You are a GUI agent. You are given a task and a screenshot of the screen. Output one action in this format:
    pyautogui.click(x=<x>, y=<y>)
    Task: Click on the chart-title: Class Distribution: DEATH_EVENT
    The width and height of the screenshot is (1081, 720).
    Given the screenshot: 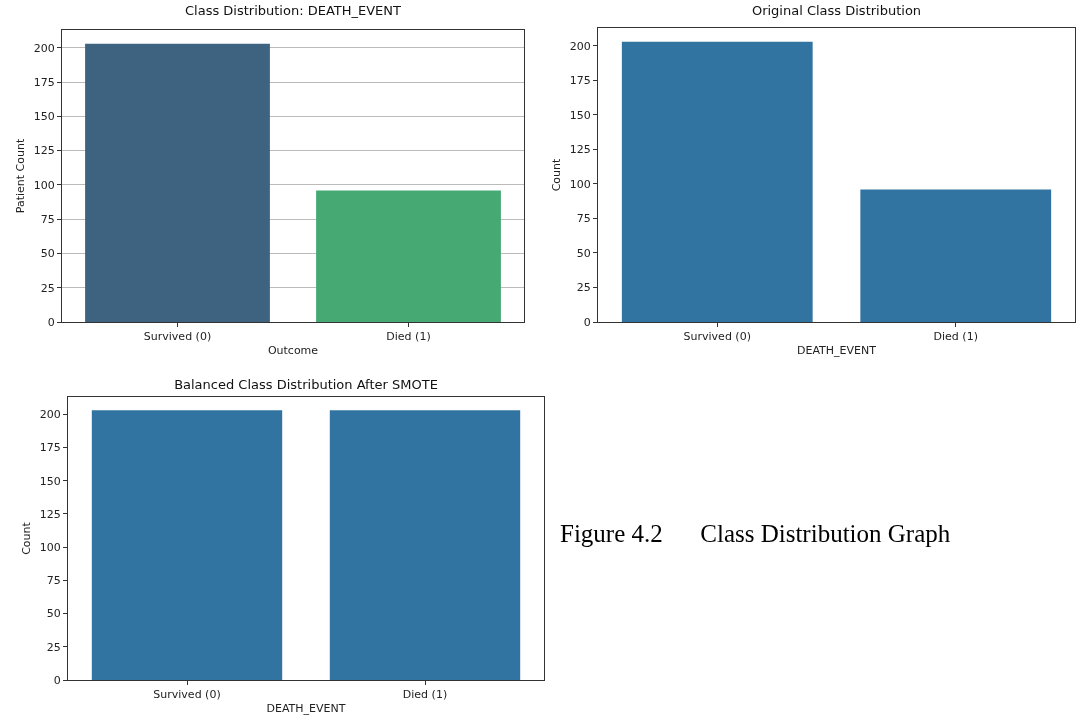 What is the action you would take?
    pyautogui.click(x=293, y=10)
    